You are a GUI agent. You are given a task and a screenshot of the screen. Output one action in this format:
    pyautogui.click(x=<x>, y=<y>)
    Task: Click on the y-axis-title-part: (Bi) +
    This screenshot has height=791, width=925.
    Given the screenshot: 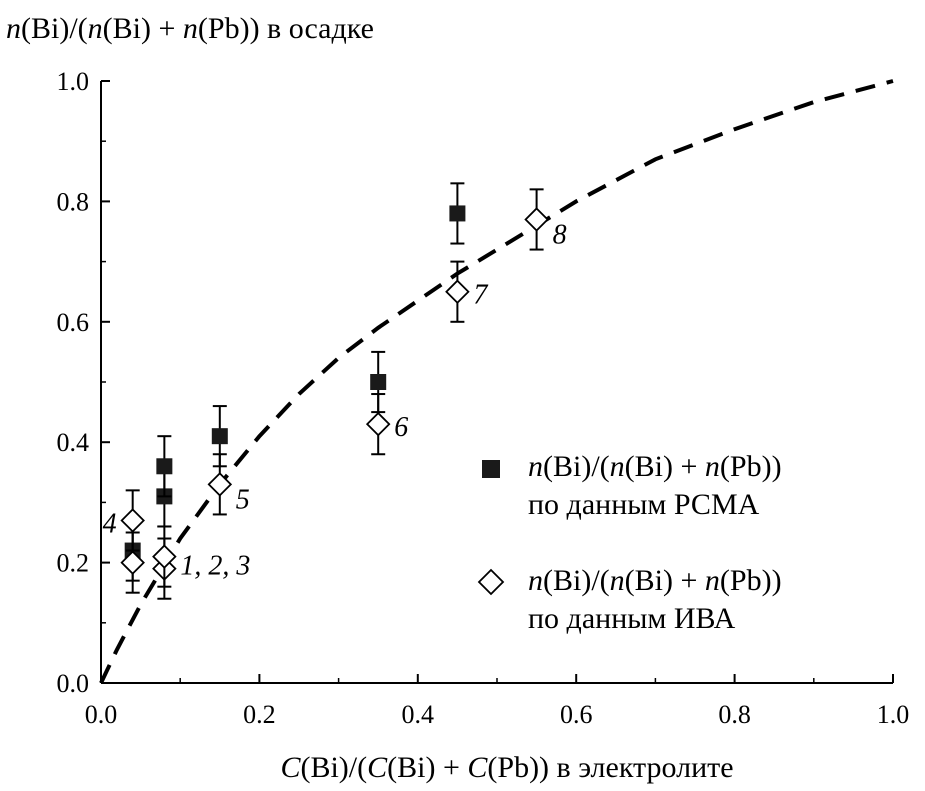 What is the action you would take?
    pyautogui.click(x=143, y=28)
    